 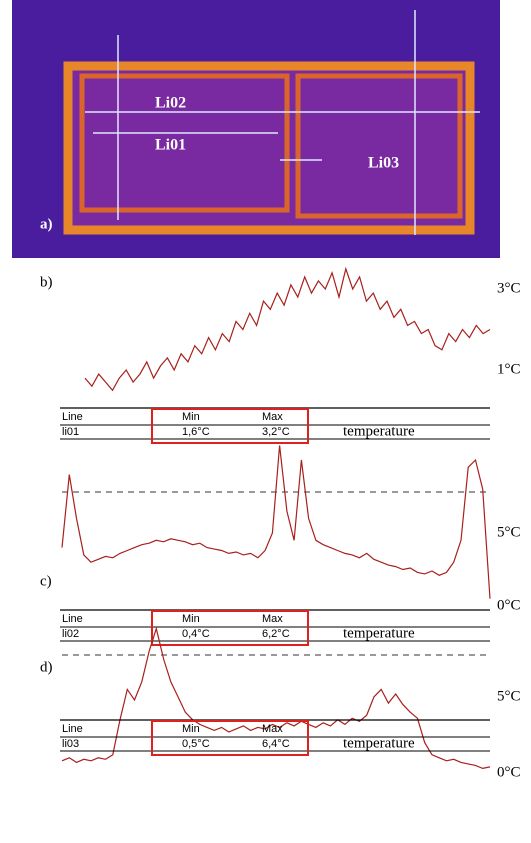 What do you see at coordinates (276, 432) in the screenshot?
I see `table-cell: 3,2°C` at bounding box center [276, 432].